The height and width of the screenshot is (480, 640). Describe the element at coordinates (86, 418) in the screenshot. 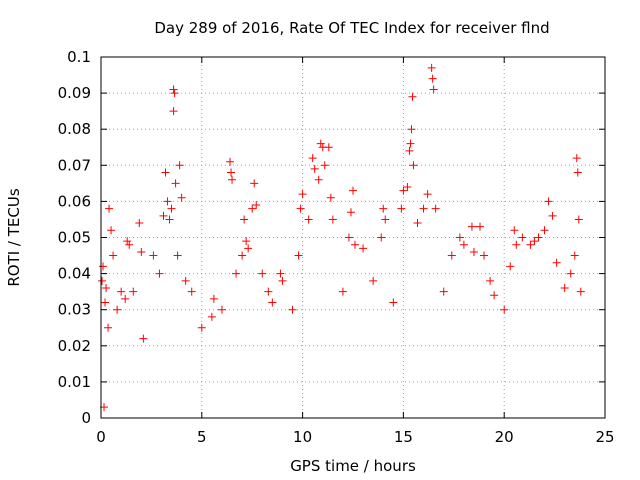

I see `y-tick-label: 0` at that location.